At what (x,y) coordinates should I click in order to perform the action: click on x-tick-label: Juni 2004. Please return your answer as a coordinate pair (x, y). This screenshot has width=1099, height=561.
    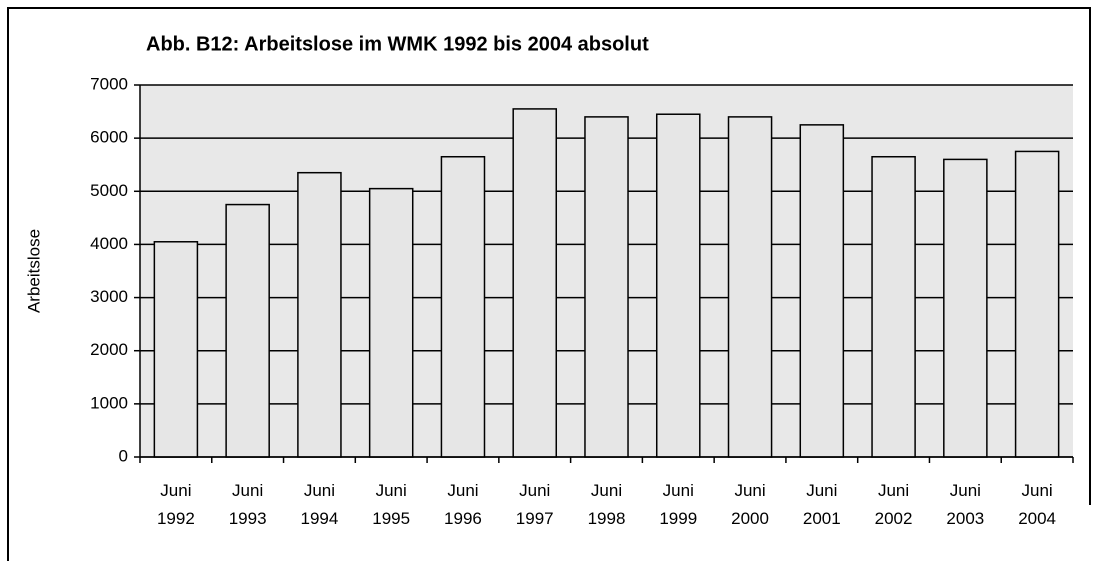
    Looking at the image, I should click on (1037, 504).